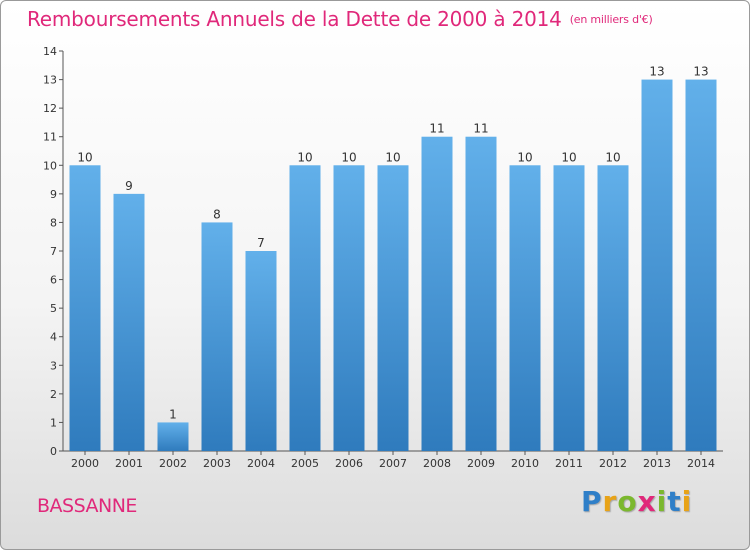 The image size is (750, 550). What do you see at coordinates (349, 308) in the screenshot?
I see `bar-2006` at bounding box center [349, 308].